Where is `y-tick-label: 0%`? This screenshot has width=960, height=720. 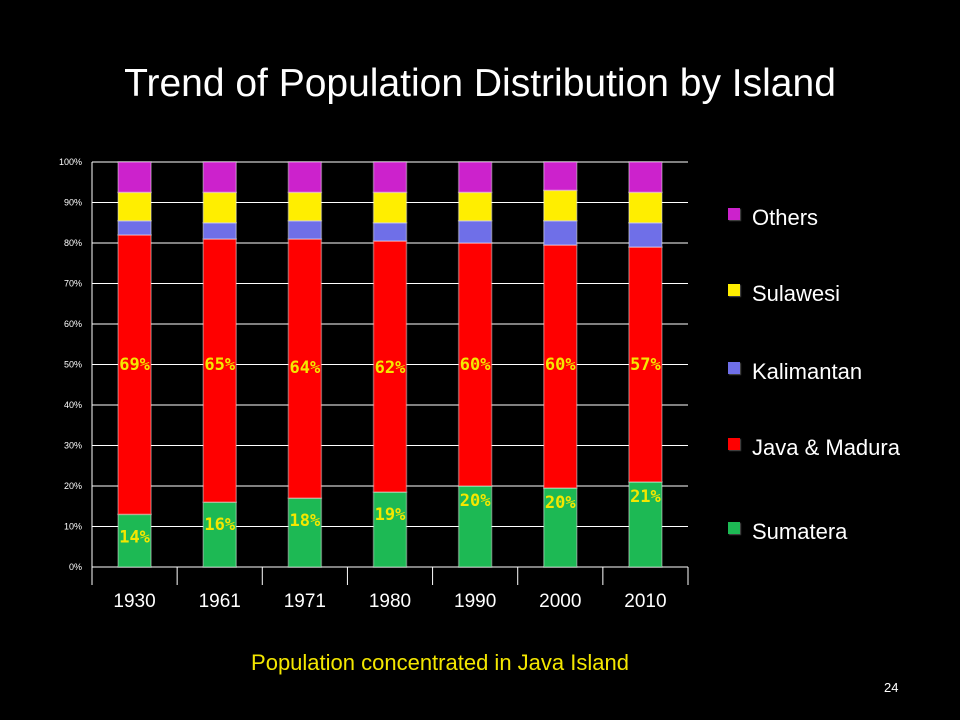
y-tick-label: 0% is located at coordinates (75, 567).